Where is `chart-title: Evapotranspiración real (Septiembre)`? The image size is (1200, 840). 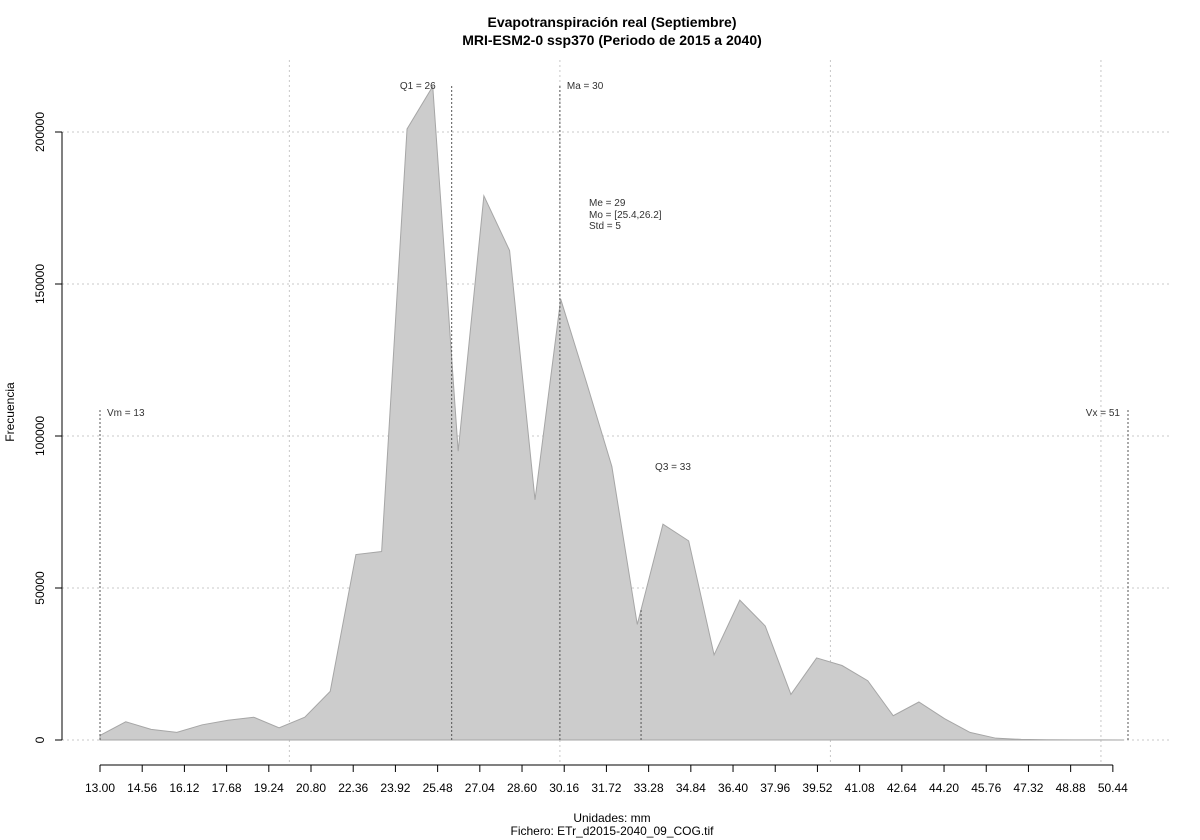
chart-title: Evapotranspiración real (Septiembre) is located at coordinates (612, 22).